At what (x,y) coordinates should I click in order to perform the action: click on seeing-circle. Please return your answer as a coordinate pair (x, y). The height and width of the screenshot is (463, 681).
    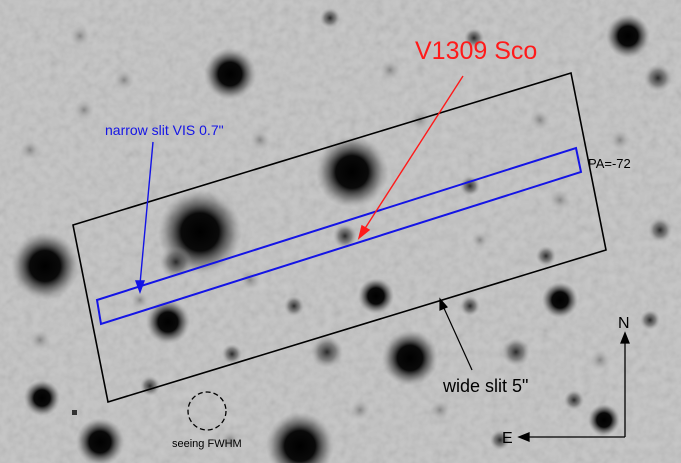
    Looking at the image, I should click on (207, 411).